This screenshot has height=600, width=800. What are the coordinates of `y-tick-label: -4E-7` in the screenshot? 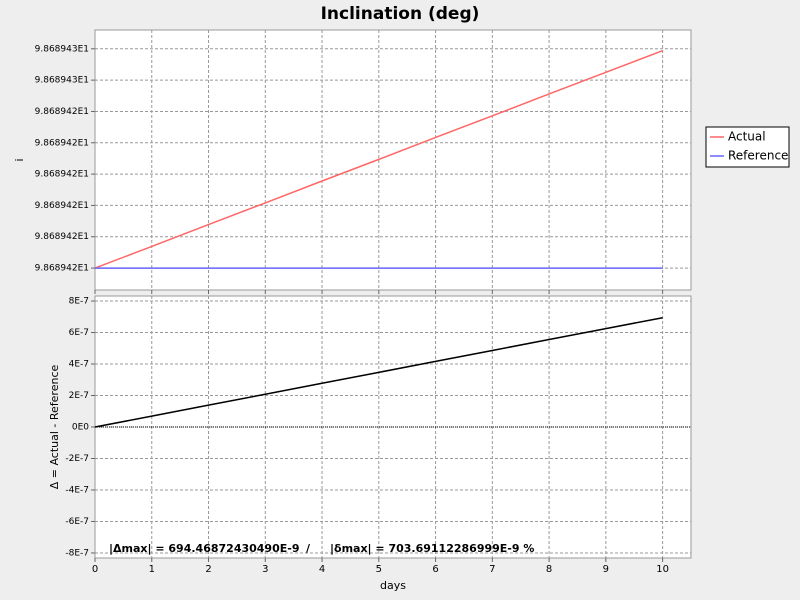 It's located at (77, 490).